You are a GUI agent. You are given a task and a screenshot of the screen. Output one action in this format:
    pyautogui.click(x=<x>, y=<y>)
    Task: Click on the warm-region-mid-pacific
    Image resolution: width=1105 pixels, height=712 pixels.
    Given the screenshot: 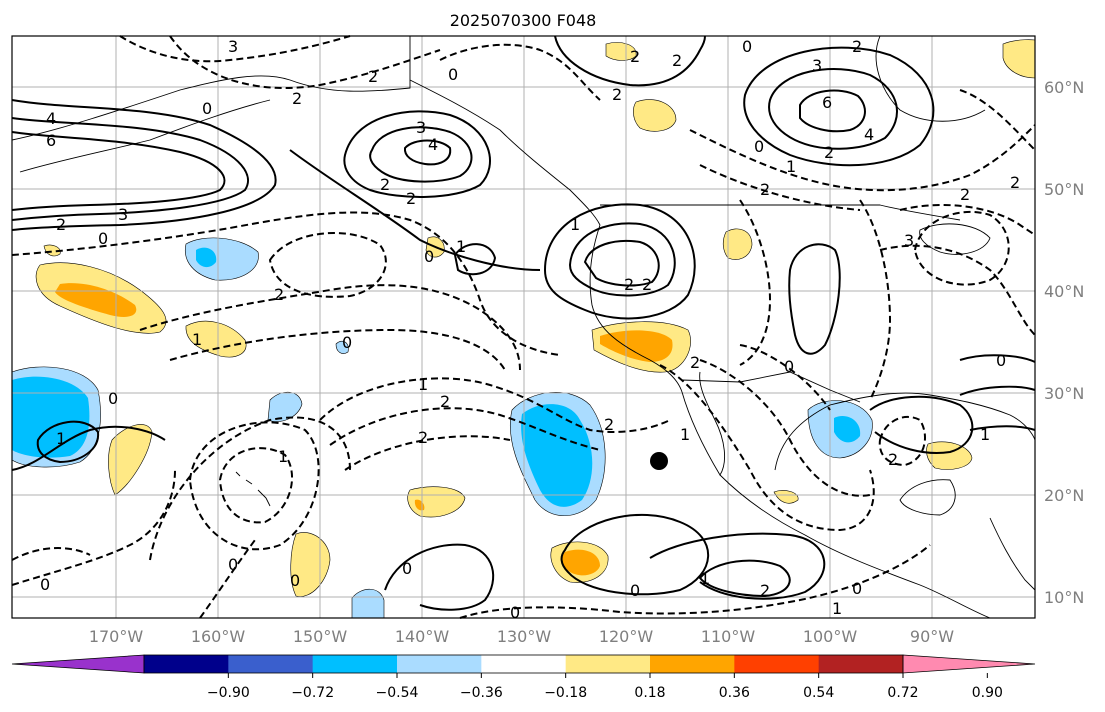 What is the action you would take?
    pyautogui.click(x=216, y=339)
    